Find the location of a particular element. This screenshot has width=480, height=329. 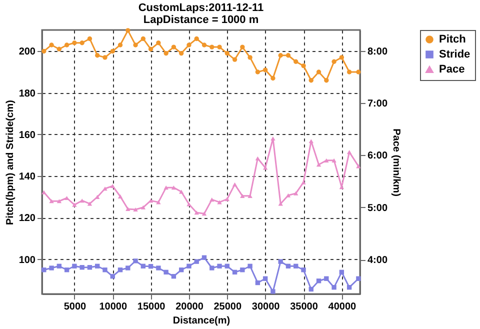

x-tick-label: 10000 is located at coordinates (113, 307).